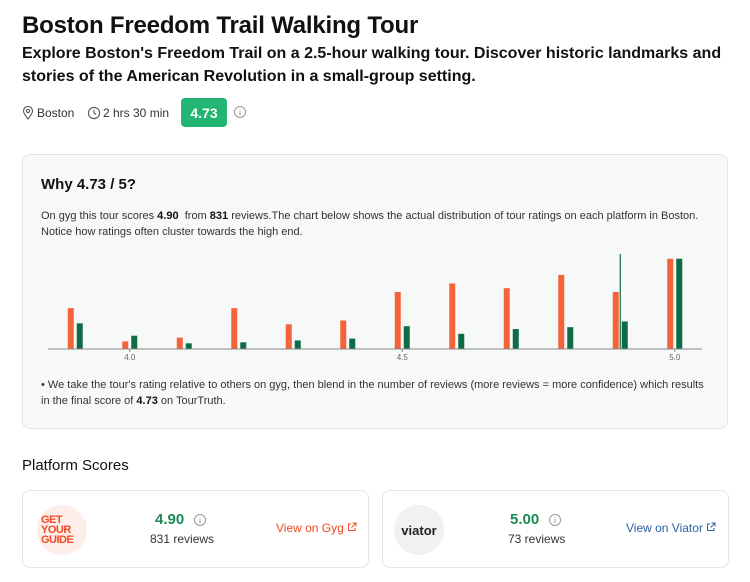 Image resolution: width=750 pixels, height=582 pixels. Describe the element at coordinates (89, 184) in the screenshot. I see `why-title: Why 4.73 / 5?` at that location.